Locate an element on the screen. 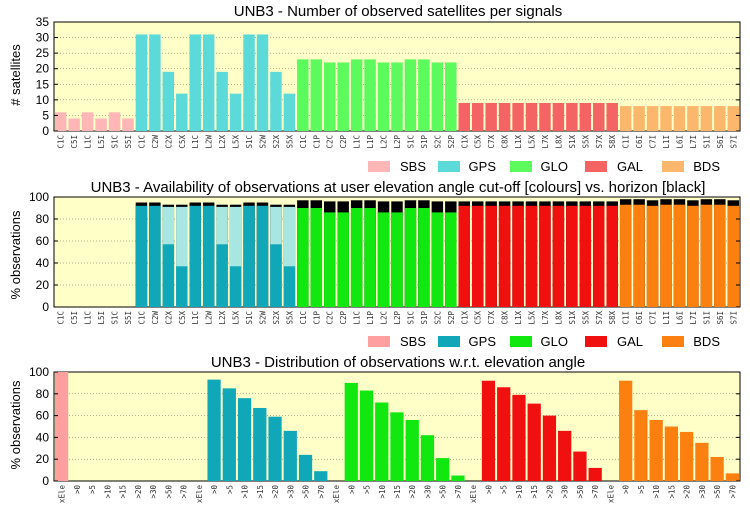 This screenshot has height=525, width=750. x-tick-label: C2C is located at coordinates (330, 142).